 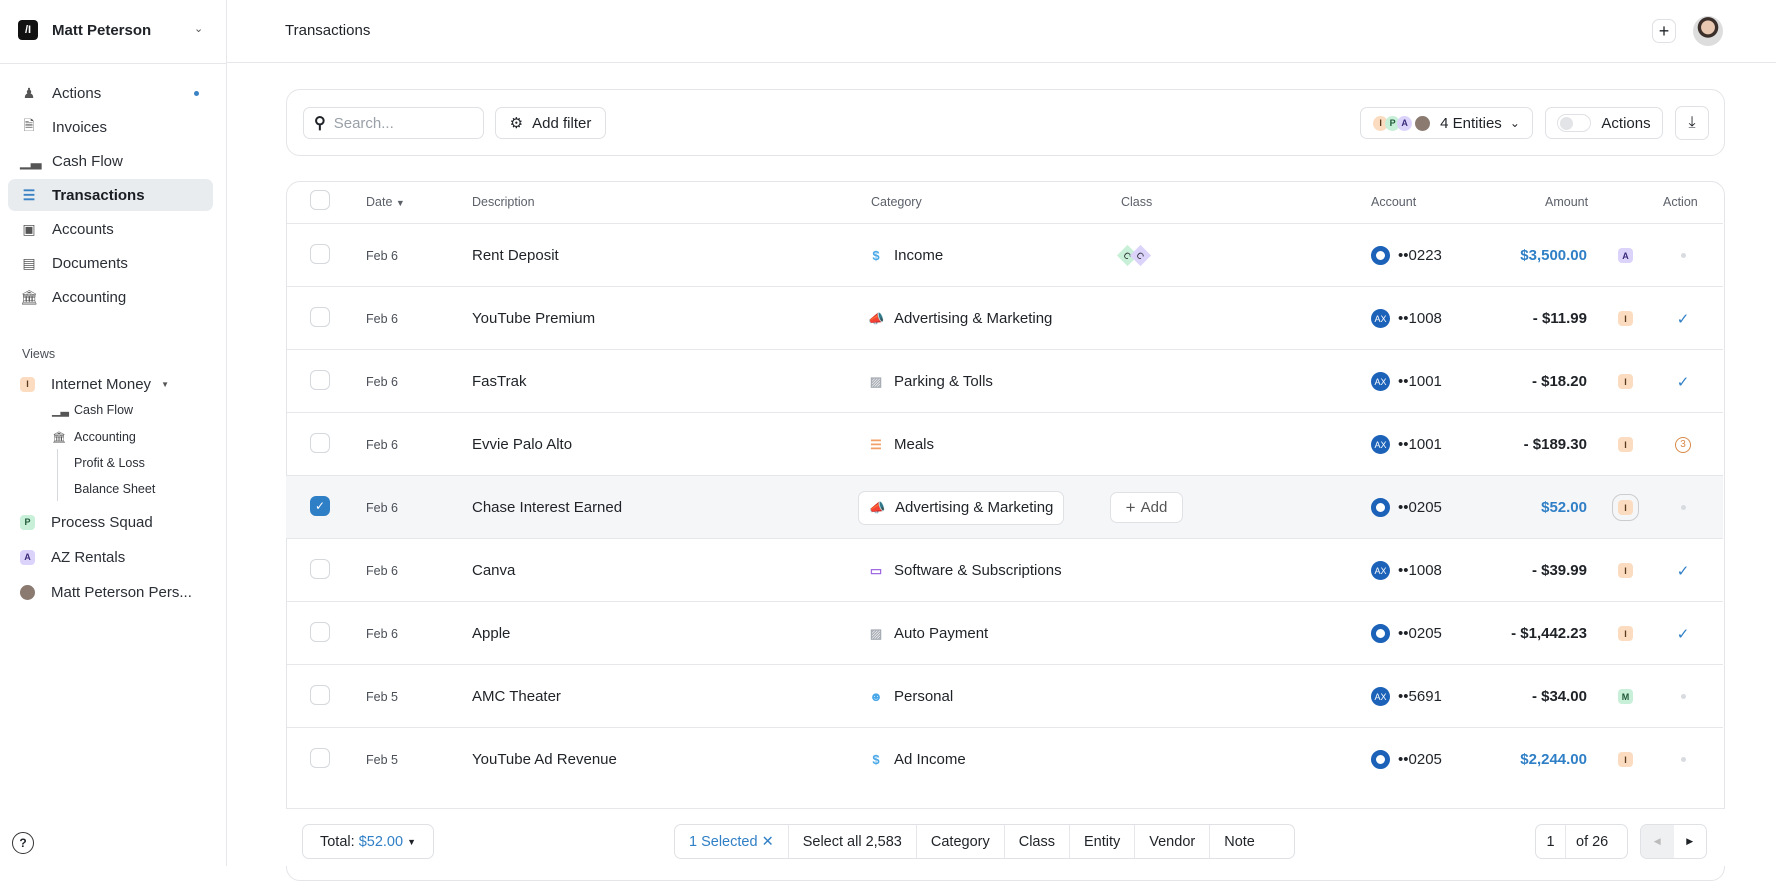 I want to click on chevron-down-icon: ⌄, so click(x=199, y=29).